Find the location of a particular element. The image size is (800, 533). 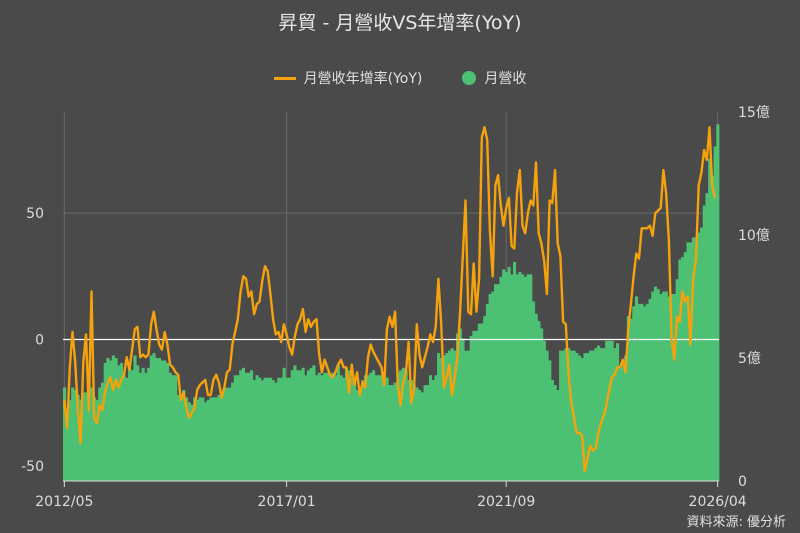

legend: 月營收年增率(YoY) 月營收 is located at coordinates (400, 78).